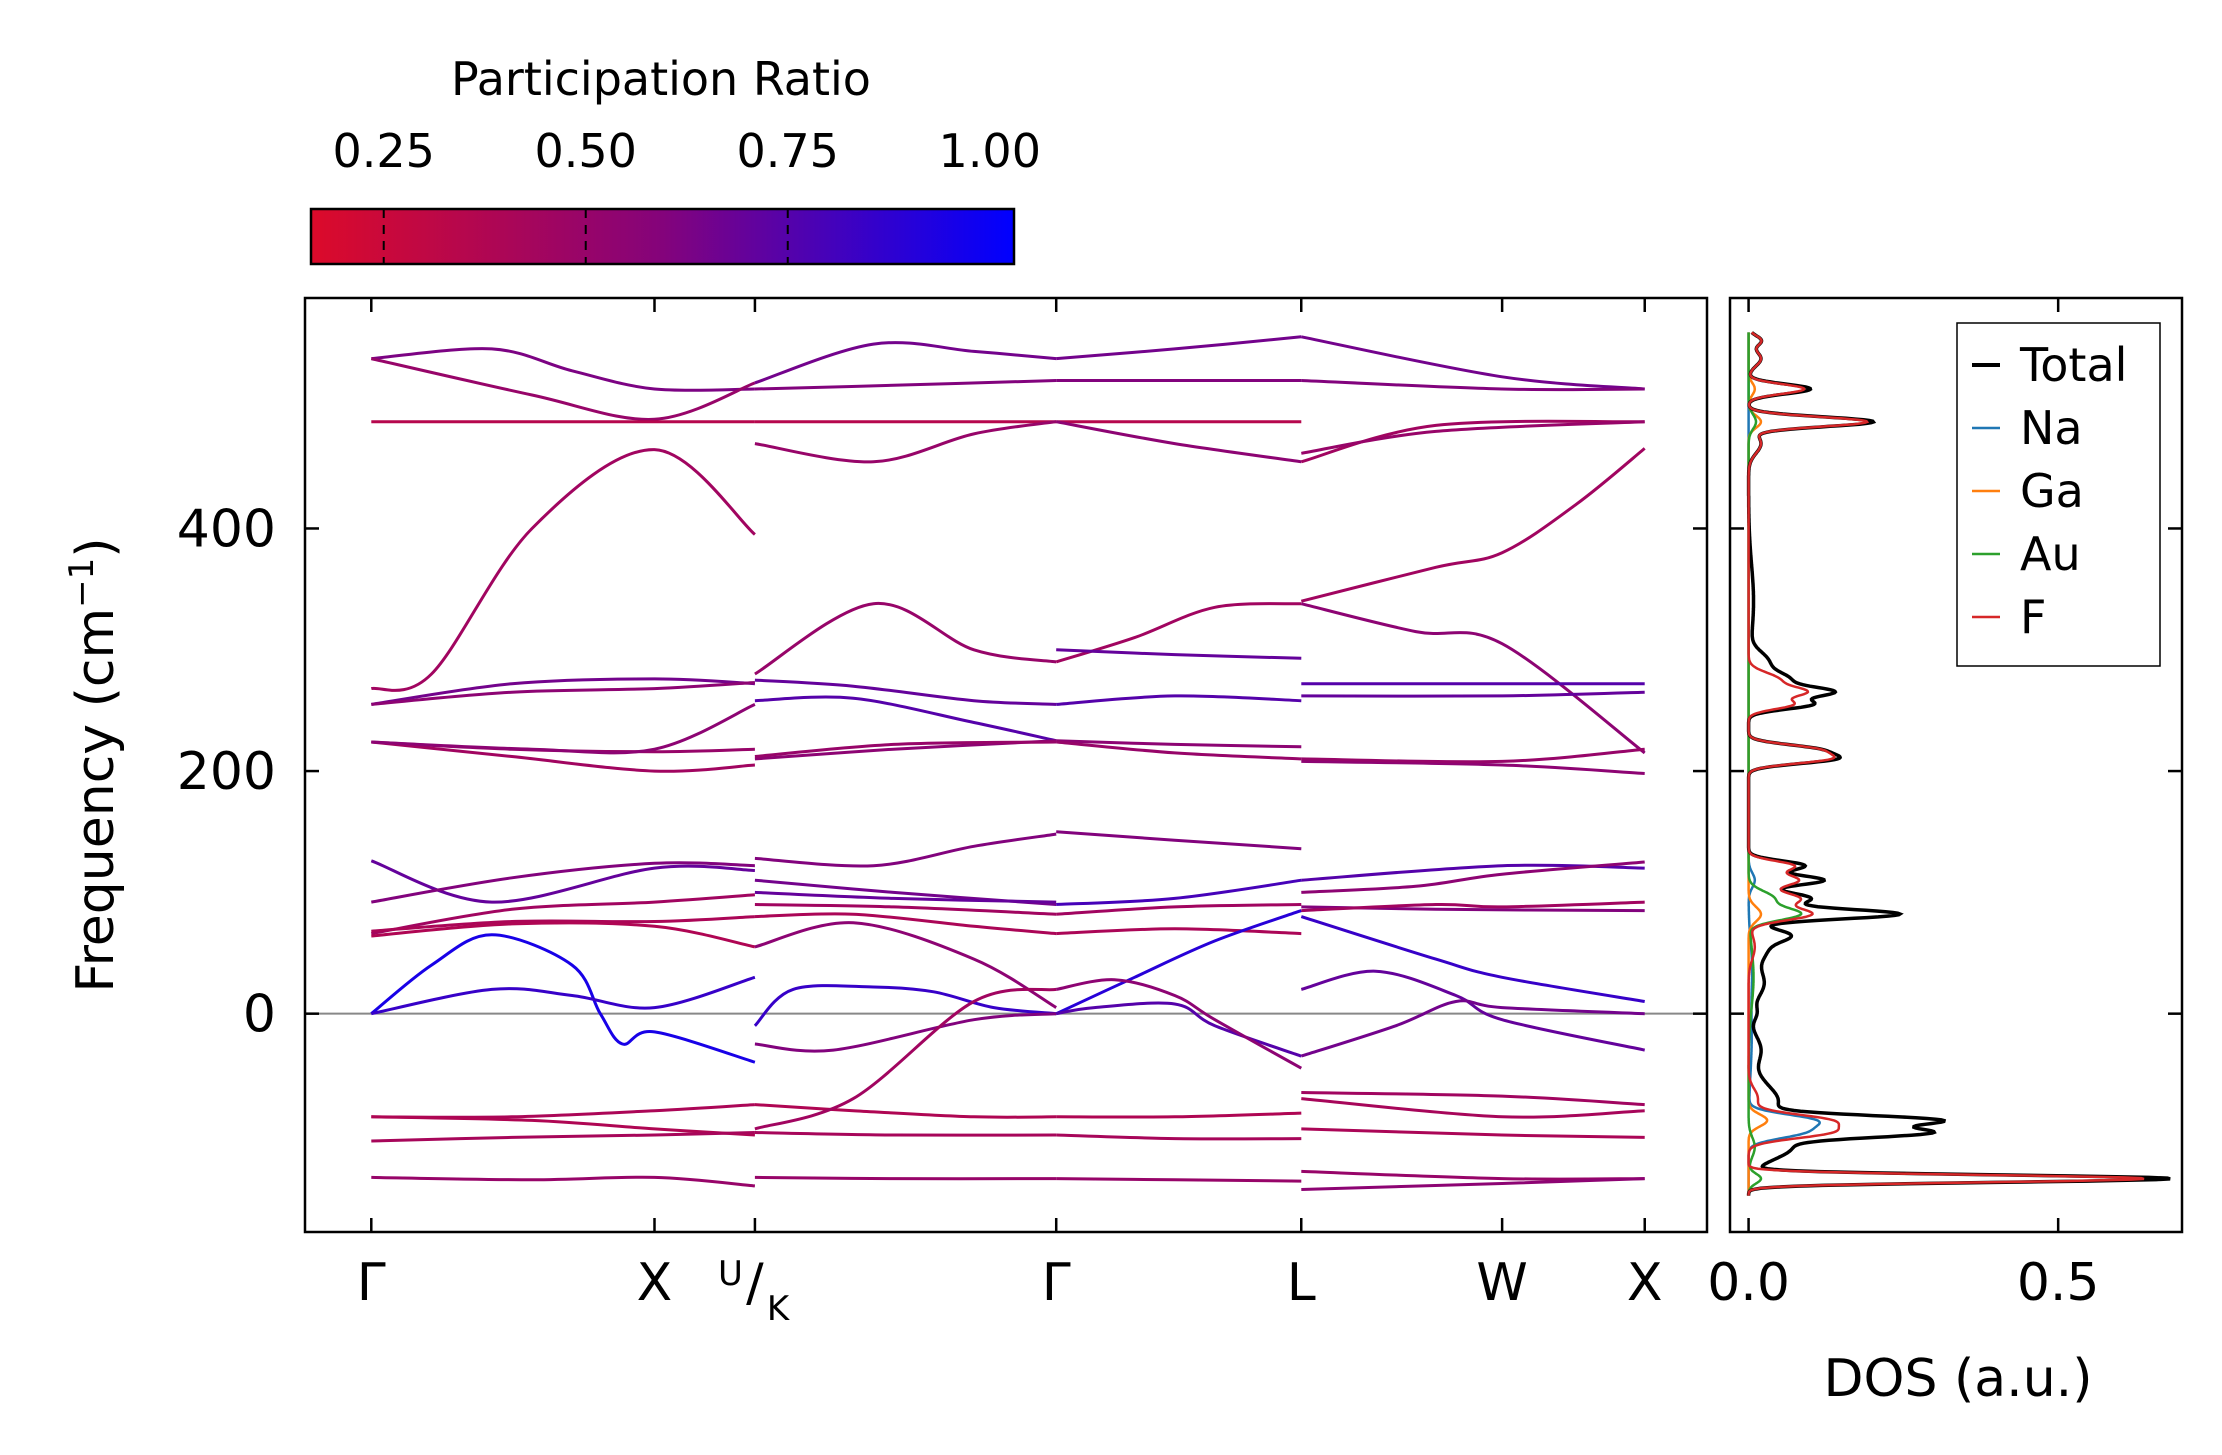  What do you see at coordinates (662, 236) in the screenshot?
I see `colorbar-gradient` at bounding box center [662, 236].